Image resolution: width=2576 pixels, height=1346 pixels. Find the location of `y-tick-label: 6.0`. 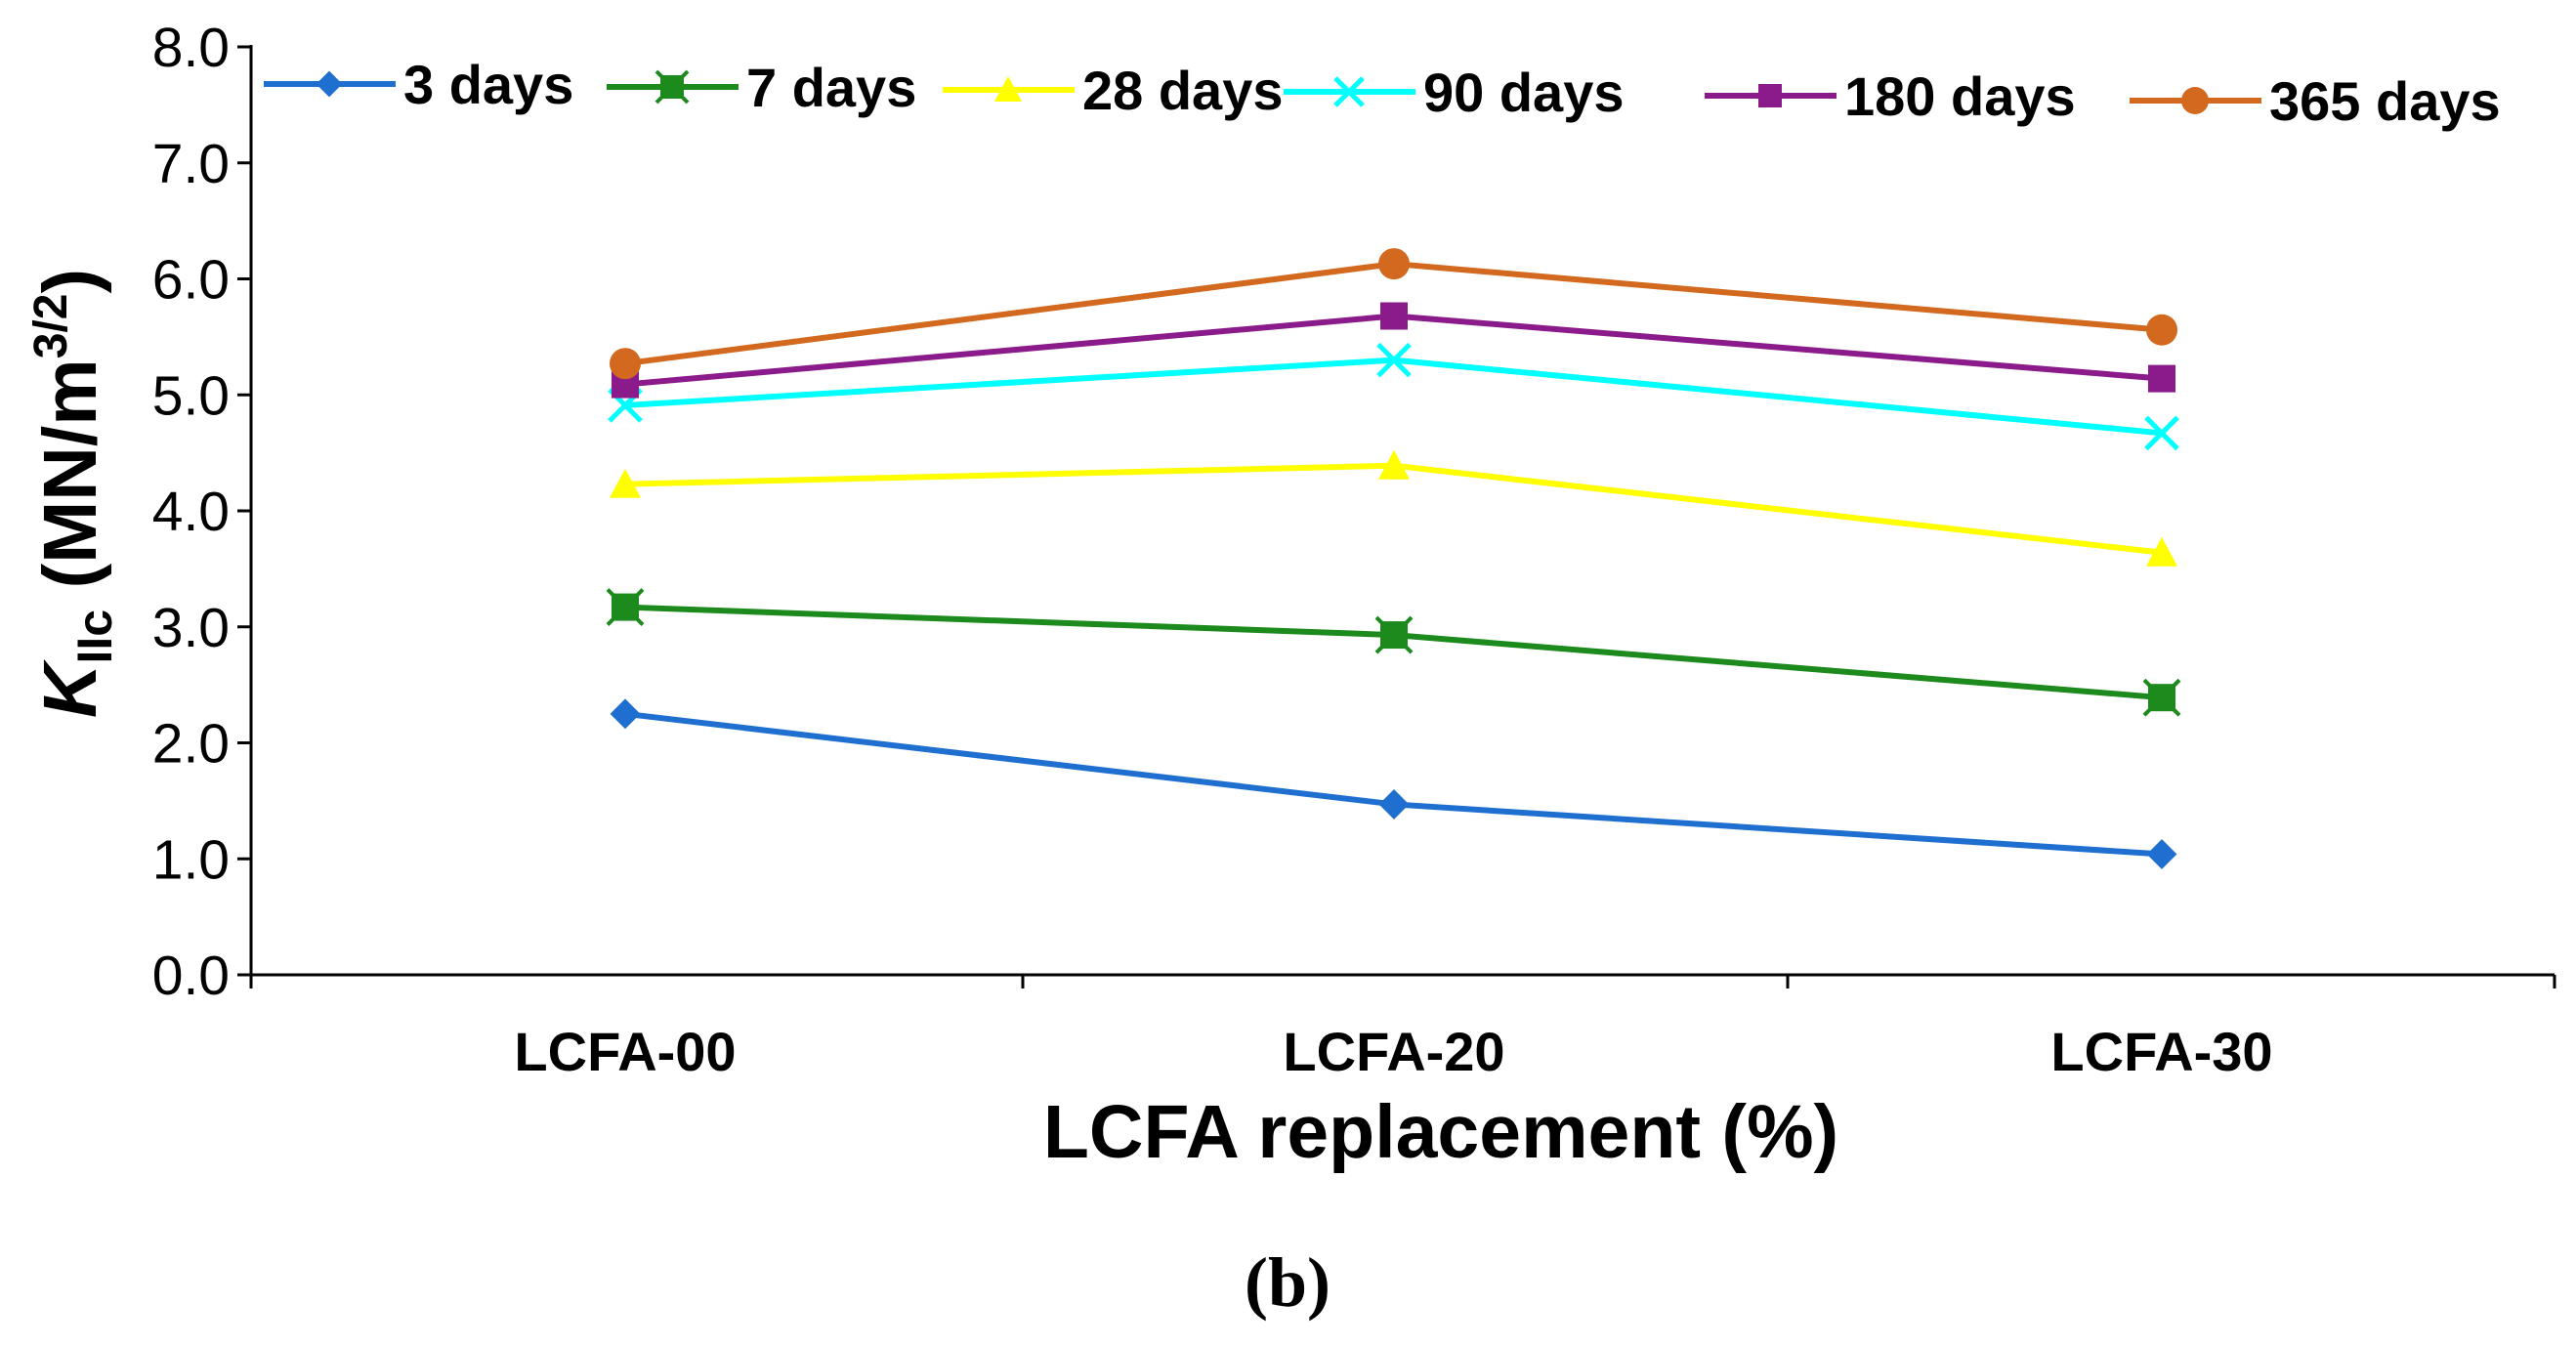

y-tick-label: 6.0 is located at coordinates (191, 280).